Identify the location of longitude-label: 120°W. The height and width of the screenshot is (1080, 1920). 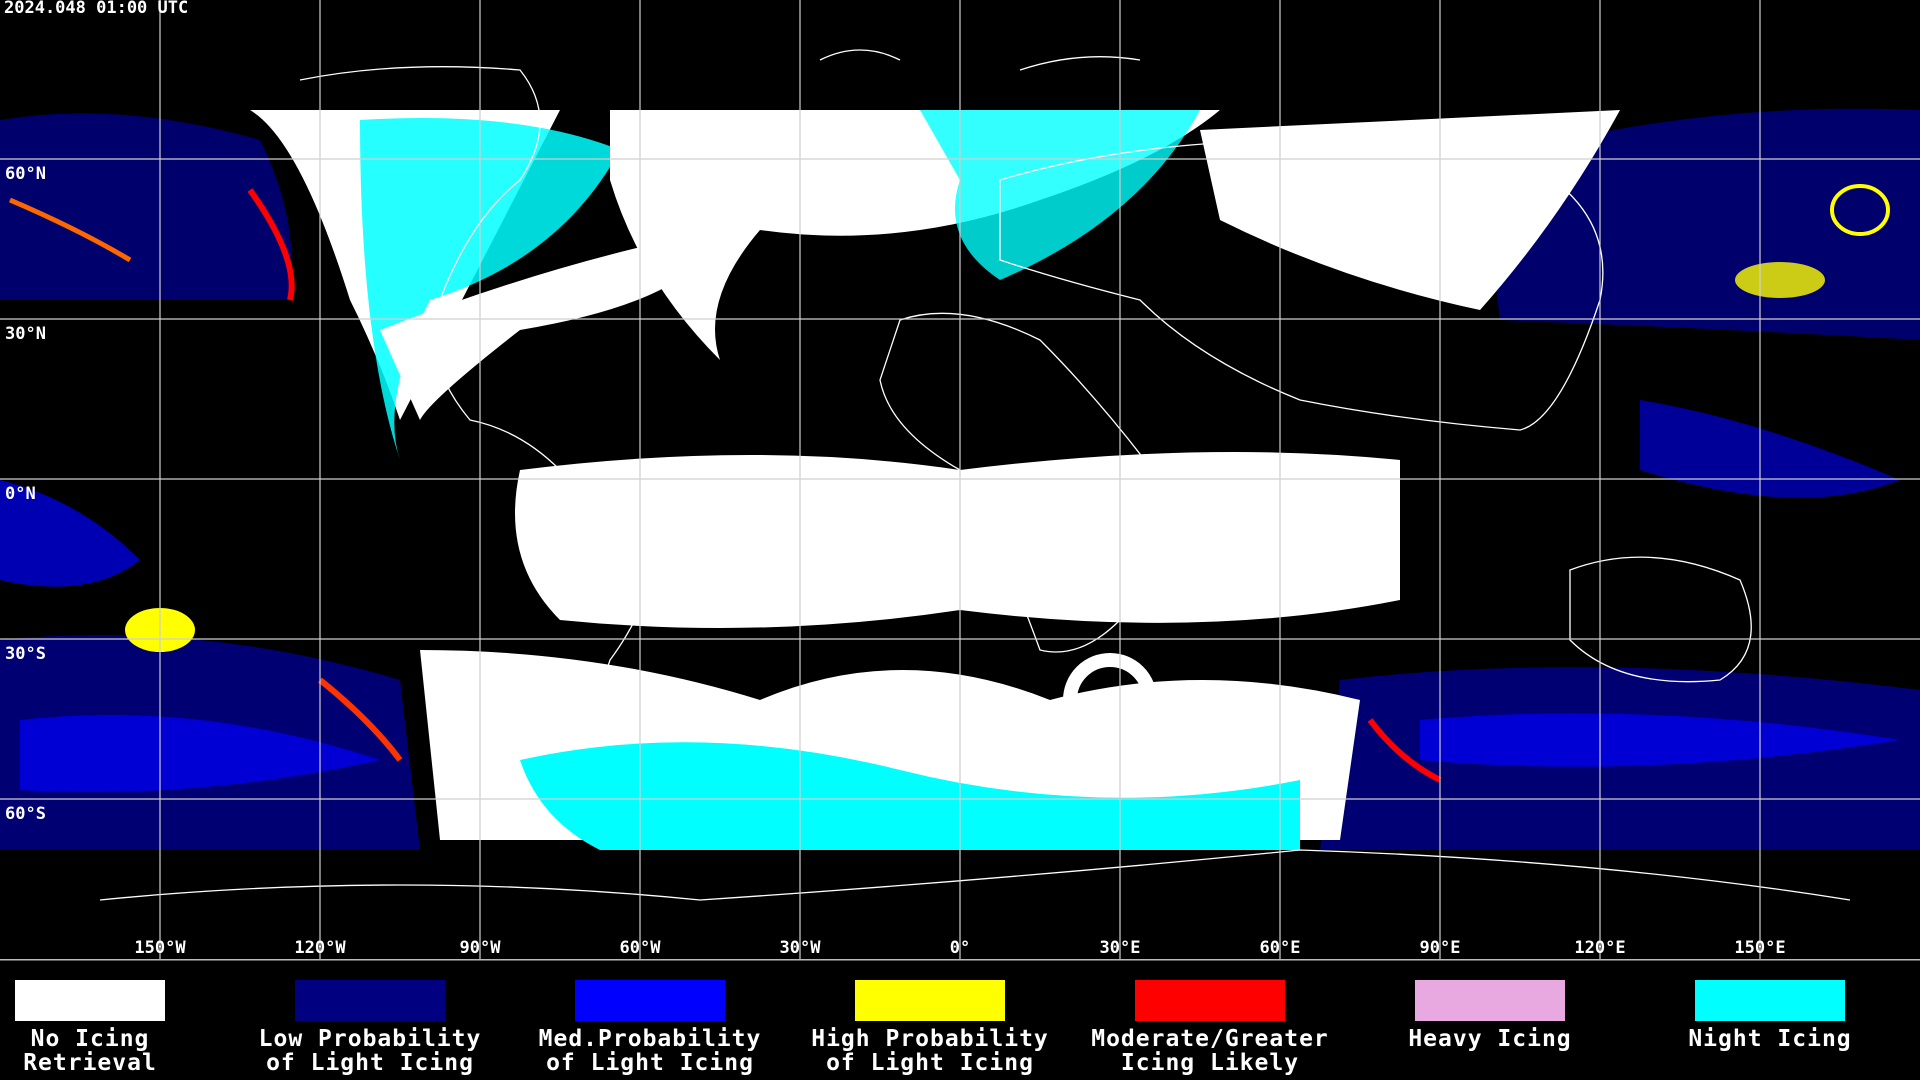
(320, 948).